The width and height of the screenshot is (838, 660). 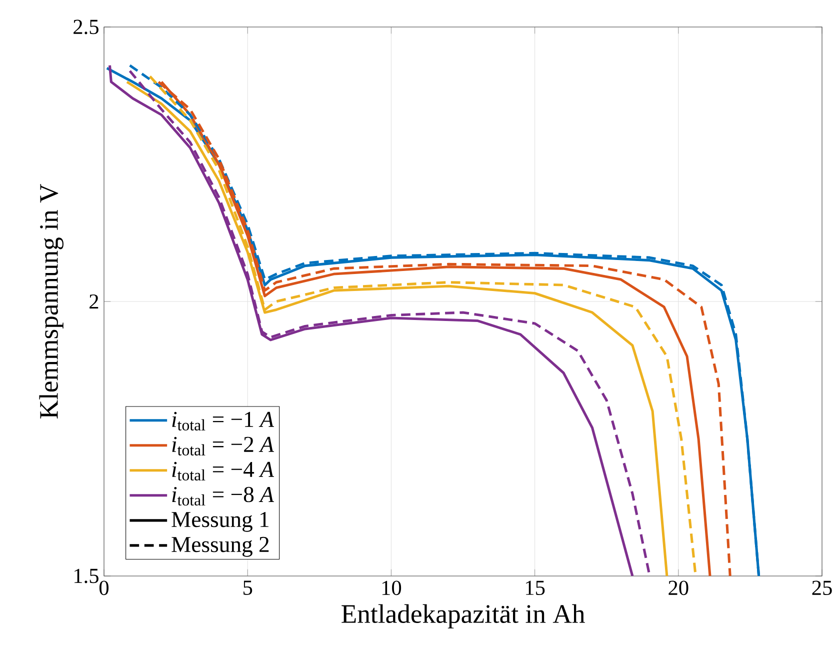 What do you see at coordinates (223, 446) in the screenshot?
I see `legend-label: i$_{total}$ = −2 A` at bounding box center [223, 446].